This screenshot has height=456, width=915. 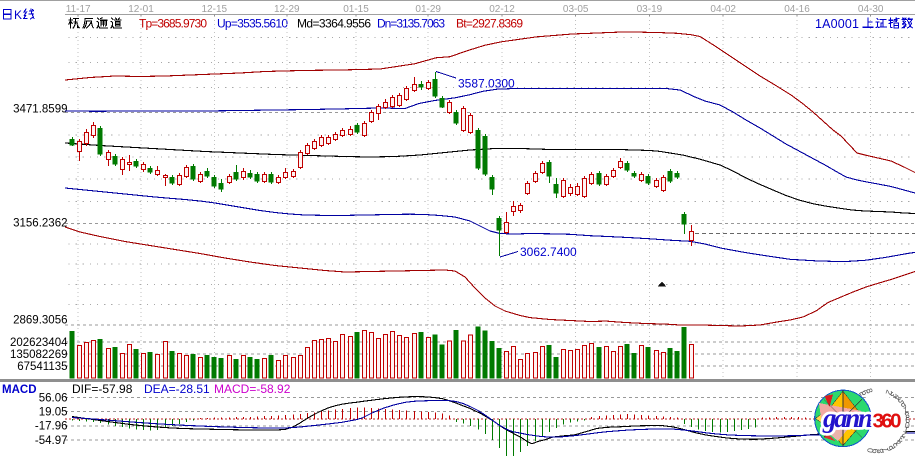 I want to click on svg-text: 04-16, so click(x=797, y=9).